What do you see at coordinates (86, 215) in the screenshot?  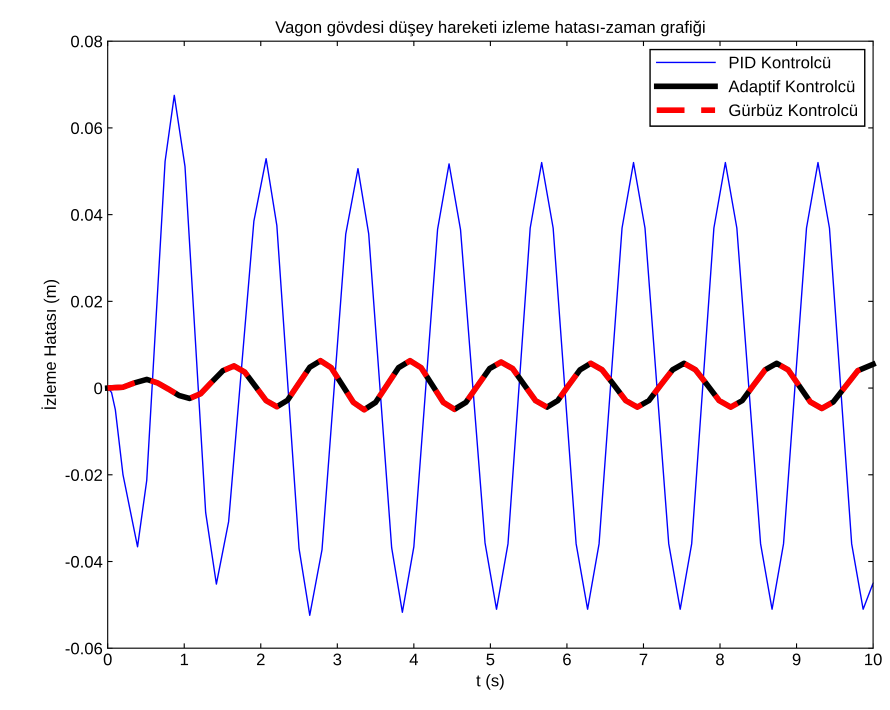 I see `y-tick-label: 0.04` at bounding box center [86, 215].